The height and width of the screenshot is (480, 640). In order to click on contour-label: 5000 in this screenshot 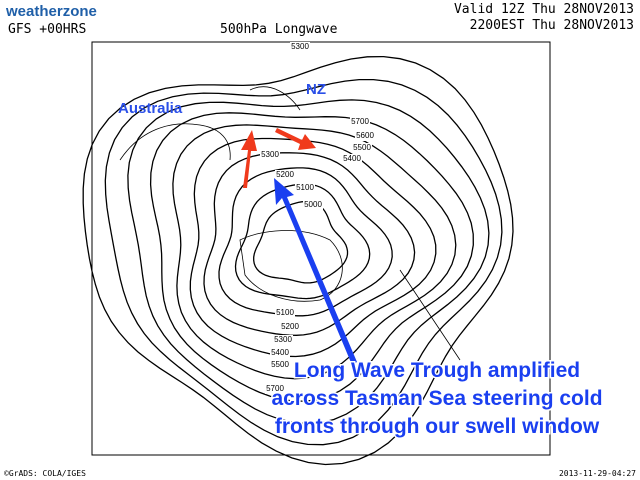, I will do `click(313, 204)`.